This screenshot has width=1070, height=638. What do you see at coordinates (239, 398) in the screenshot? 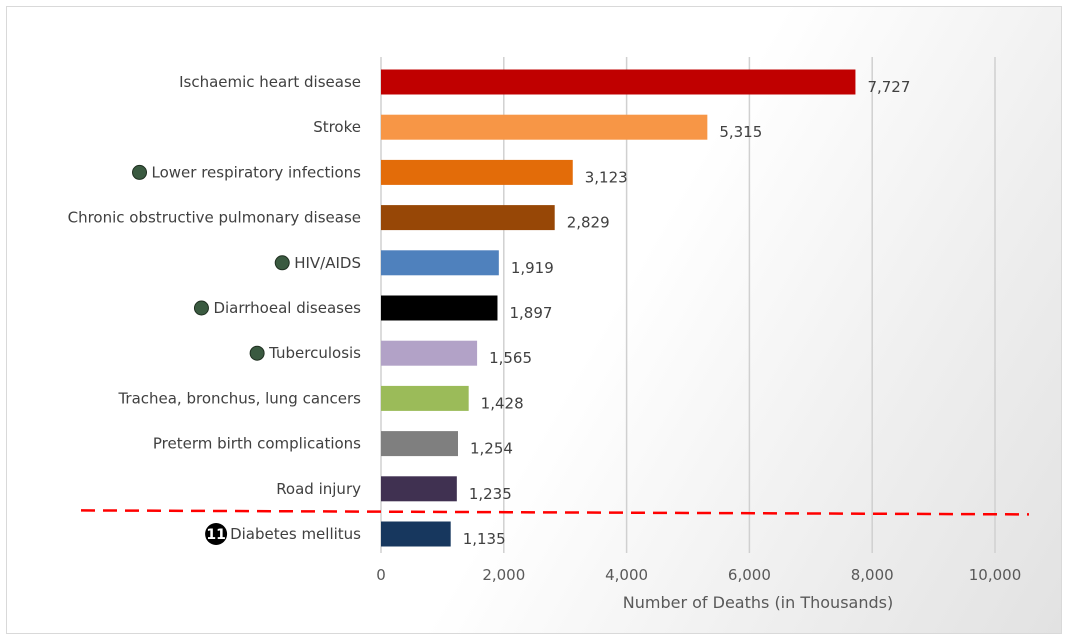
I see `category-label: Trachea, bronchus, lung cancers` at bounding box center [239, 398].